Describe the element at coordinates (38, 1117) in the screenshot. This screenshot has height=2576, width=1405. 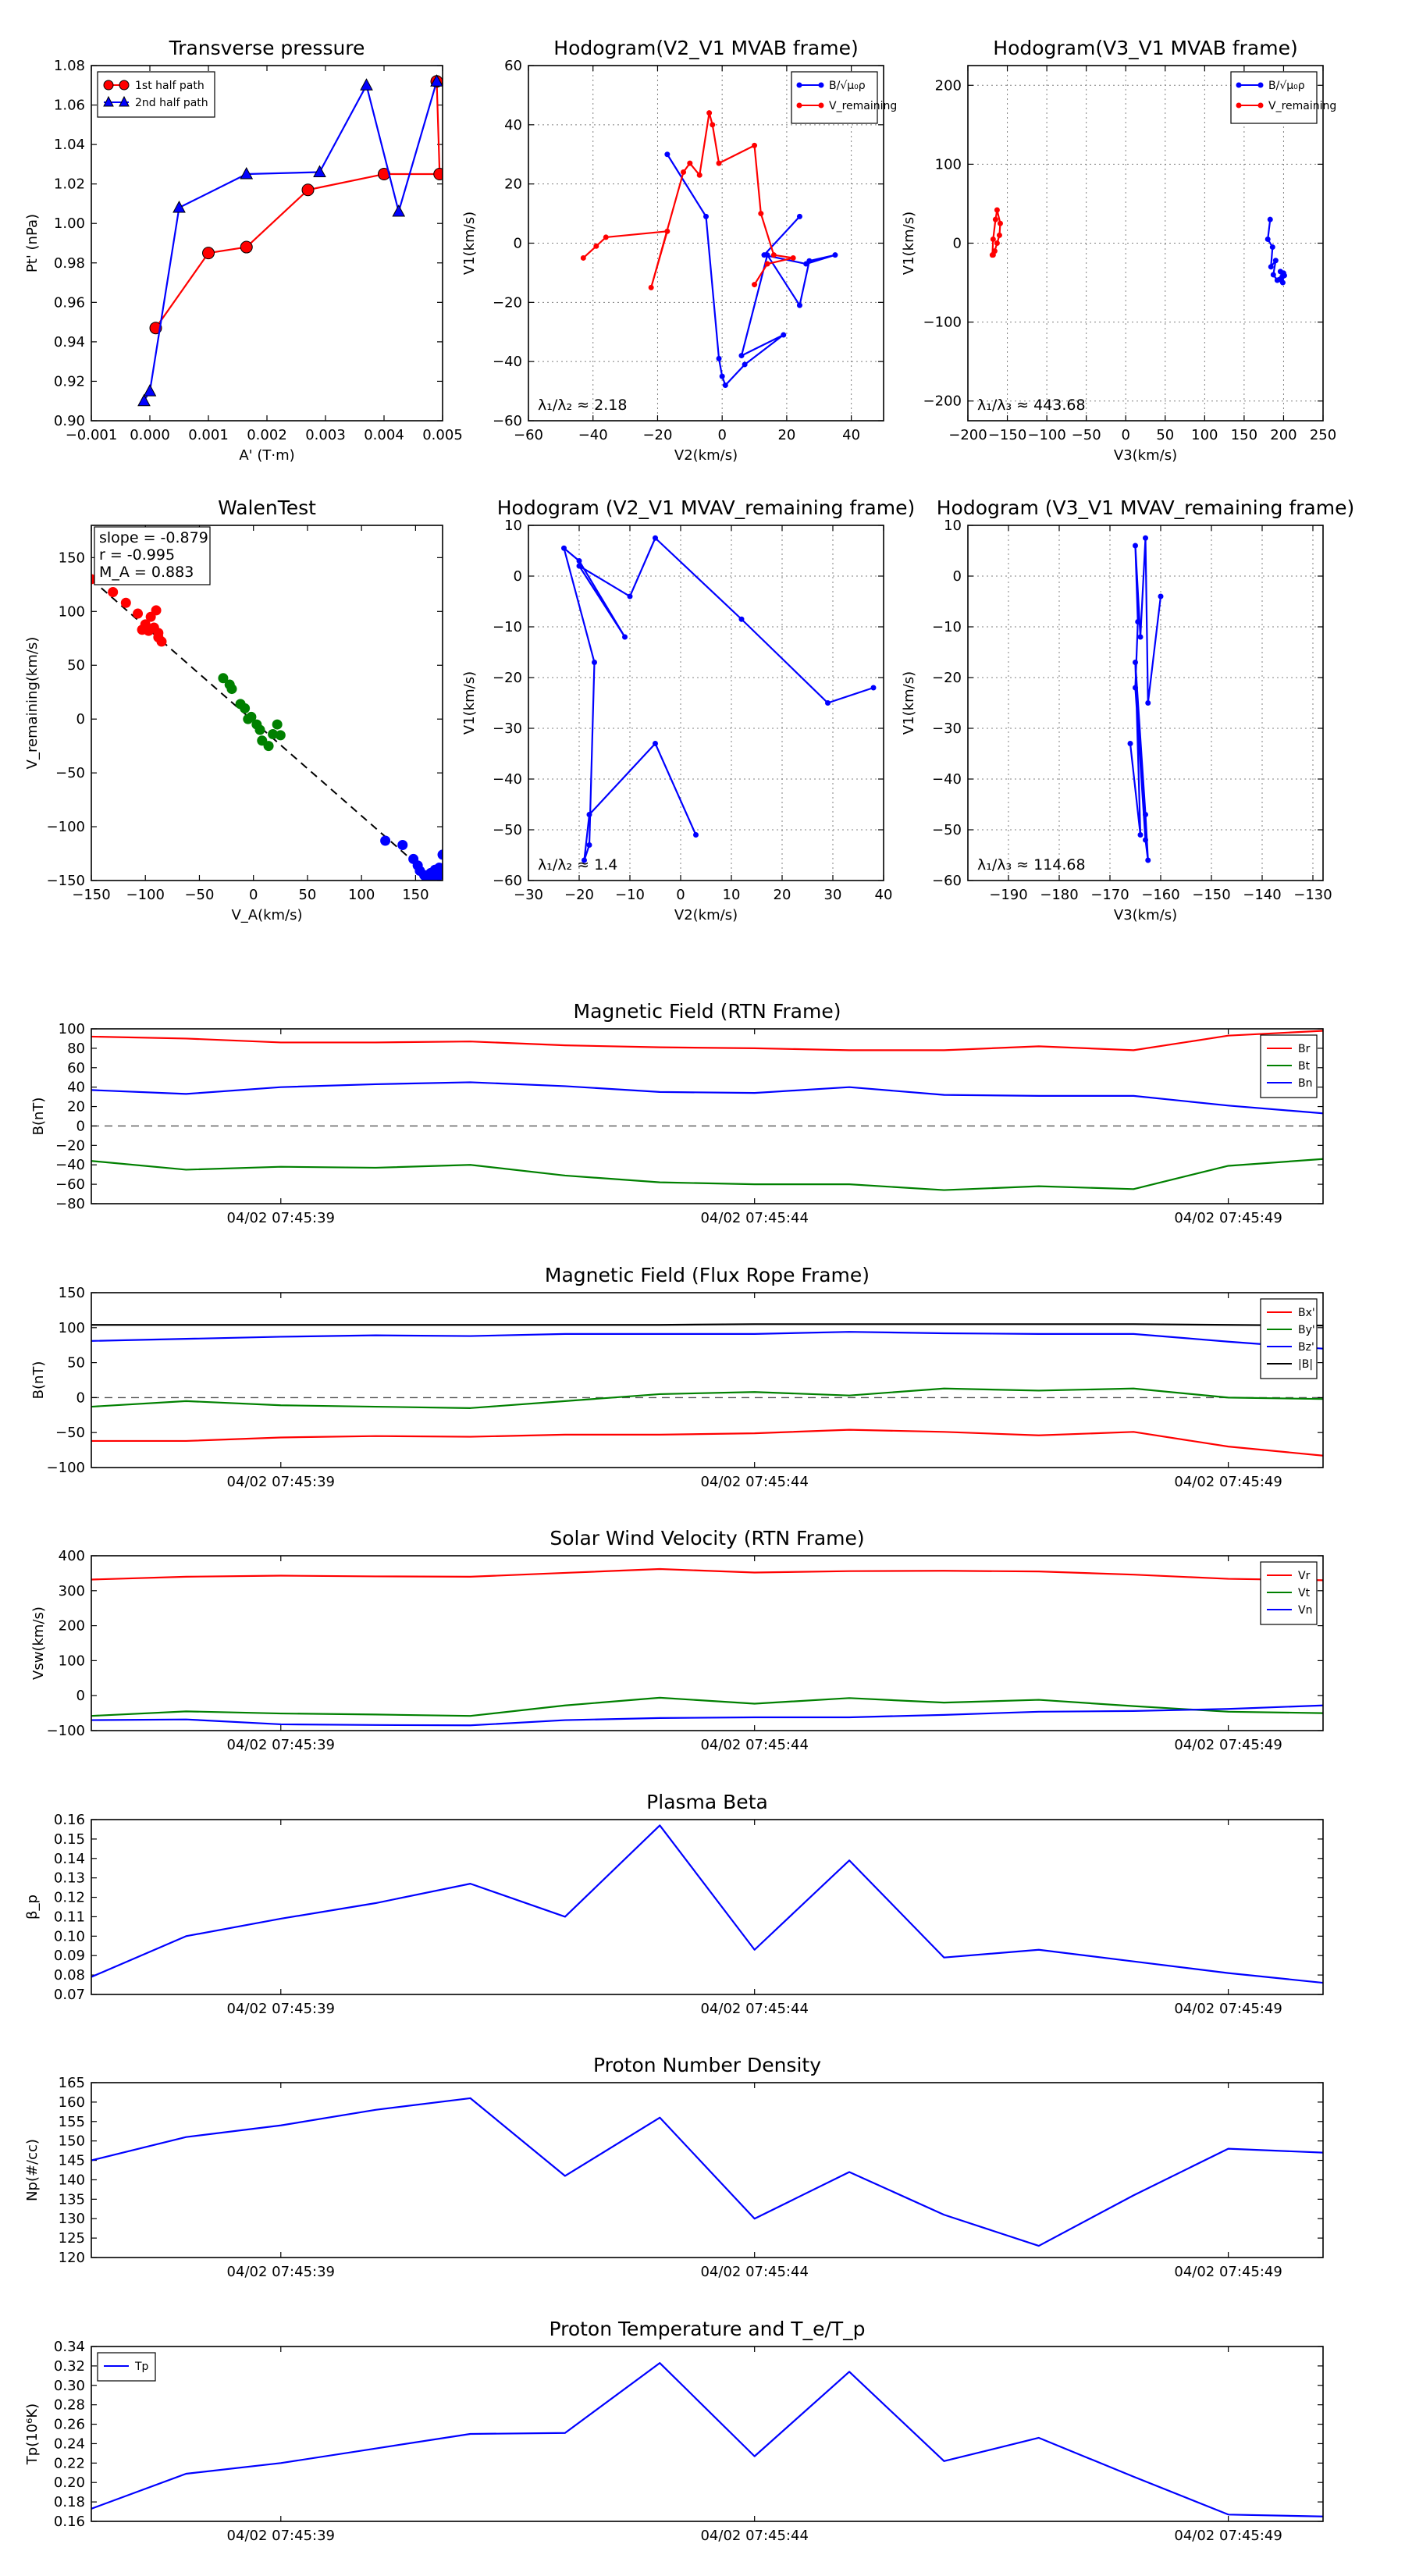
I see `y-axis-label: B(nT)` at that location.